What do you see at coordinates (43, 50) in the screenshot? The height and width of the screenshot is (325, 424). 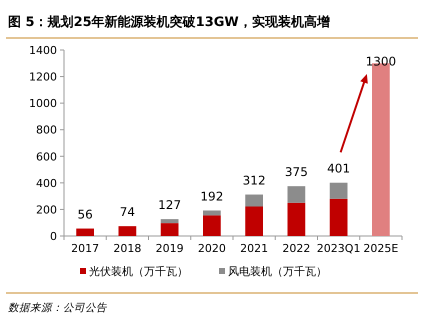 I see `y-tick-label: 1400` at bounding box center [43, 50].